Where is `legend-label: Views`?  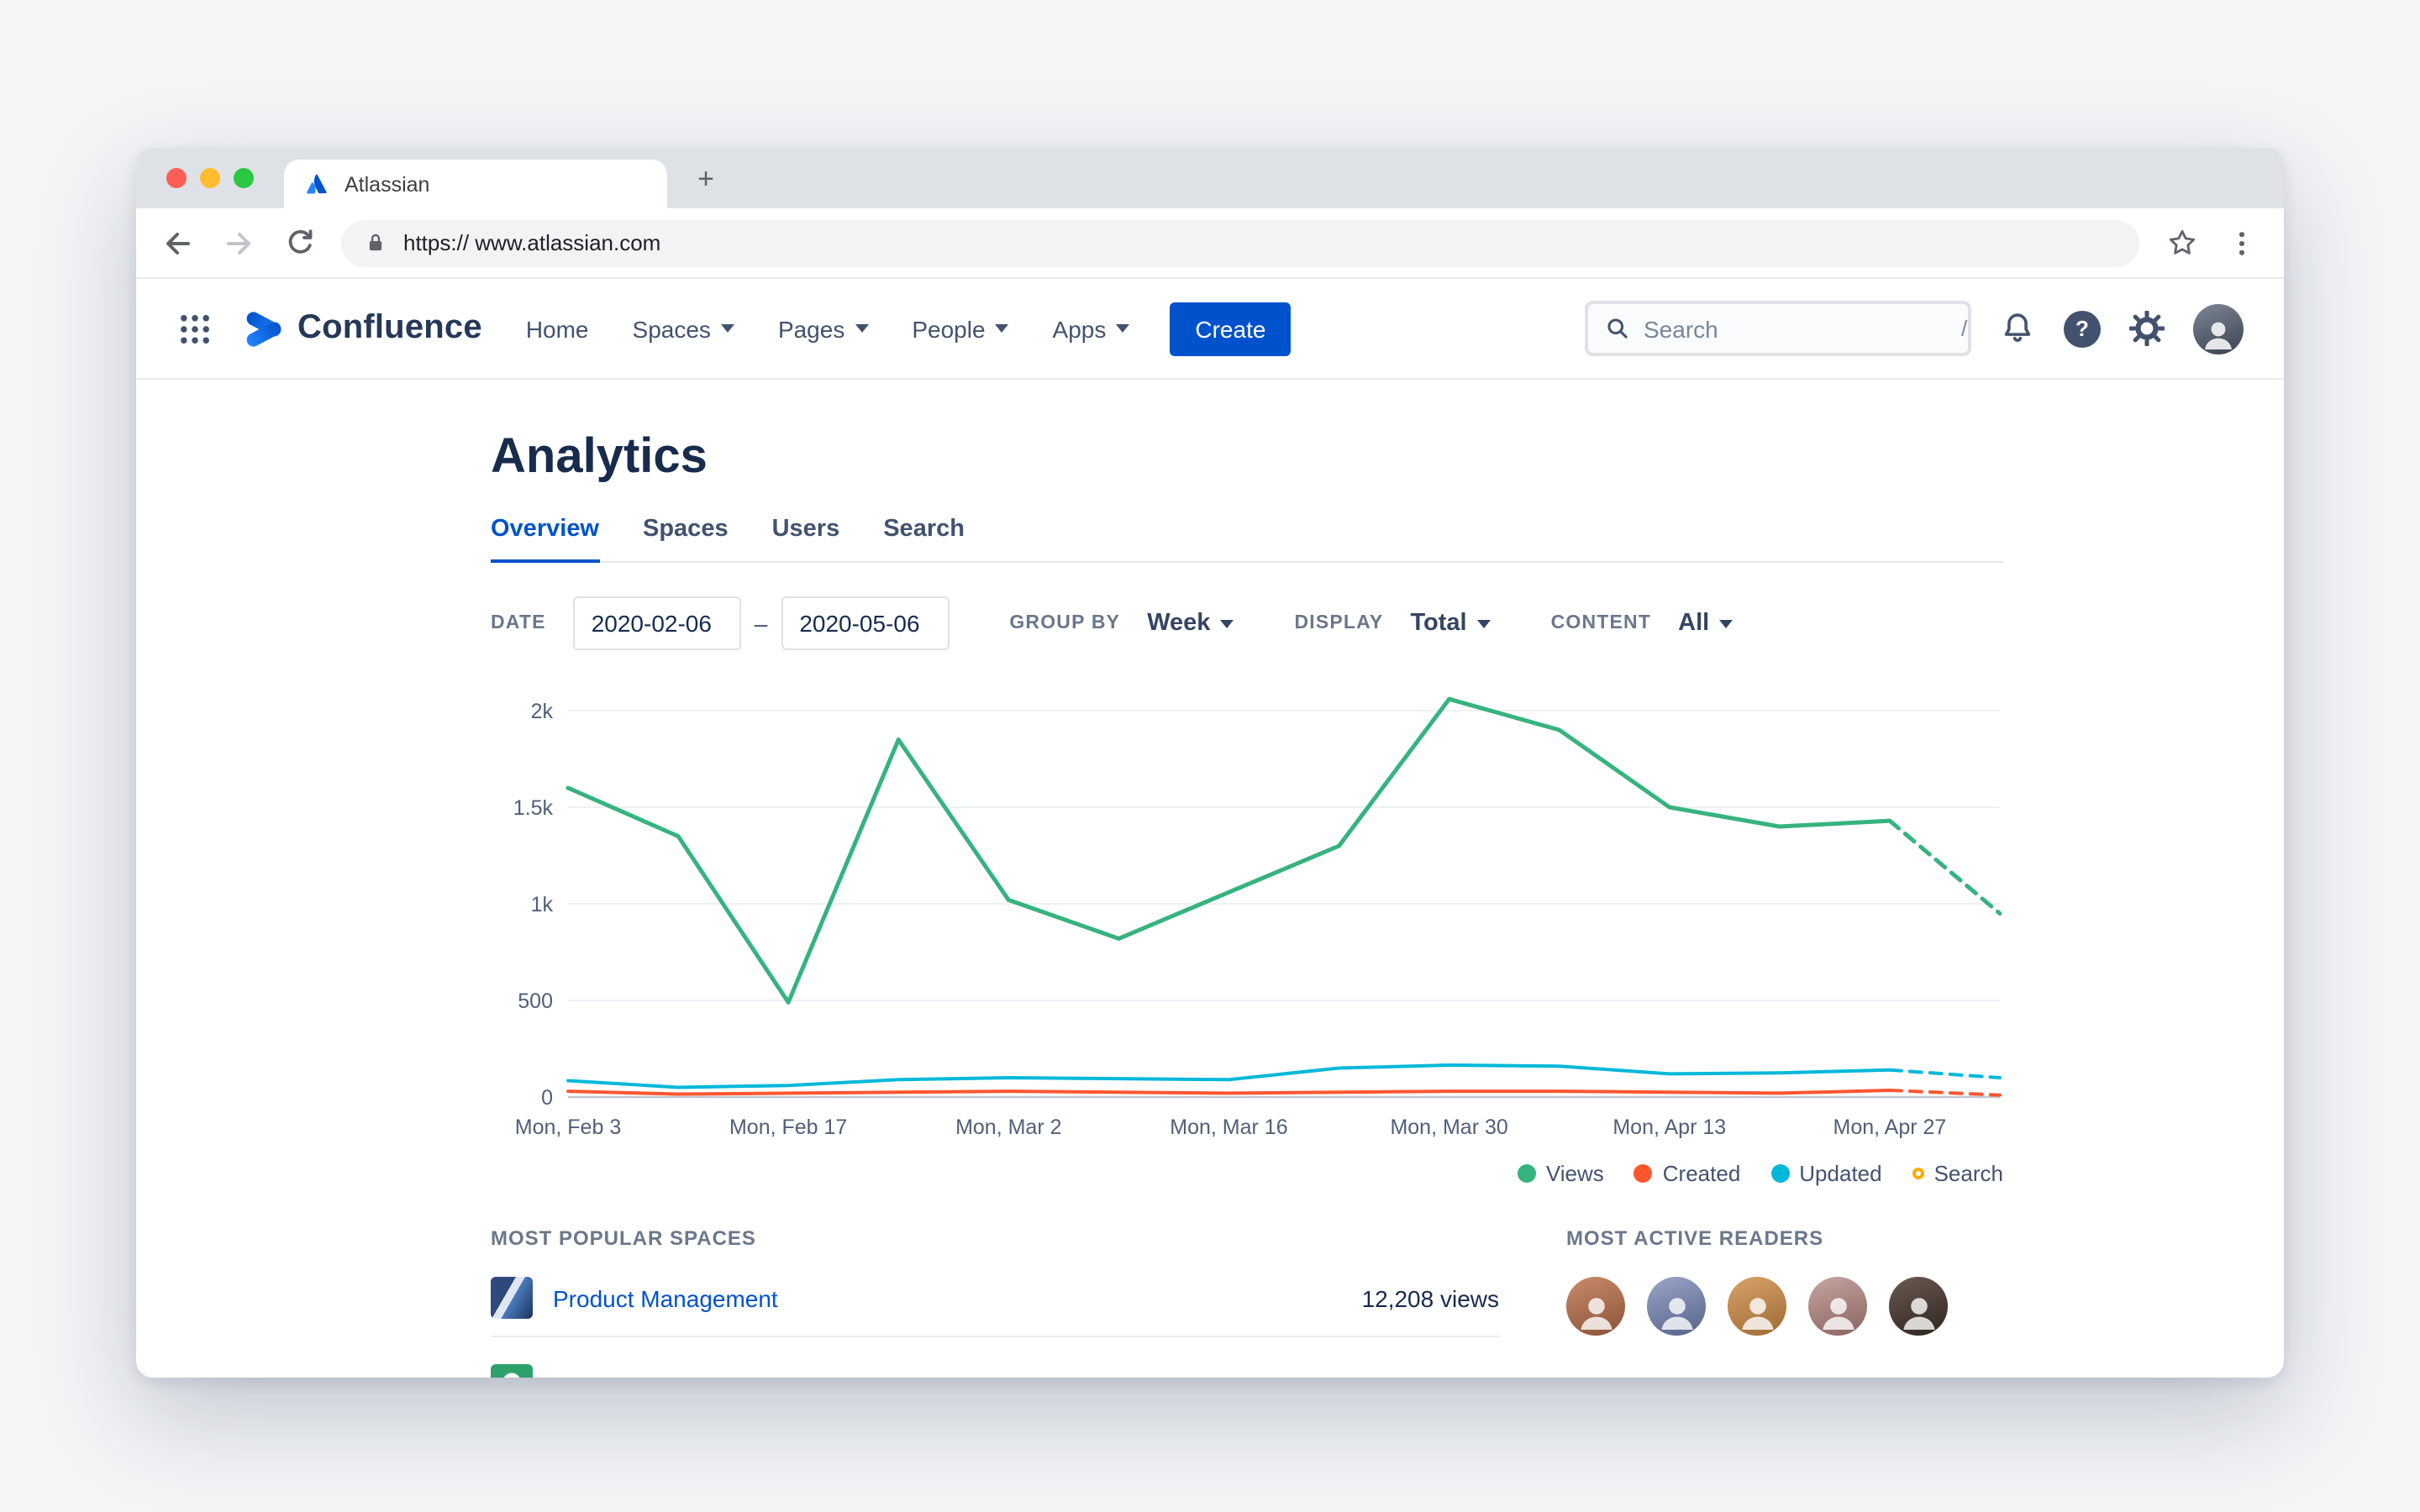
legend-label: Views is located at coordinates (1574, 1173).